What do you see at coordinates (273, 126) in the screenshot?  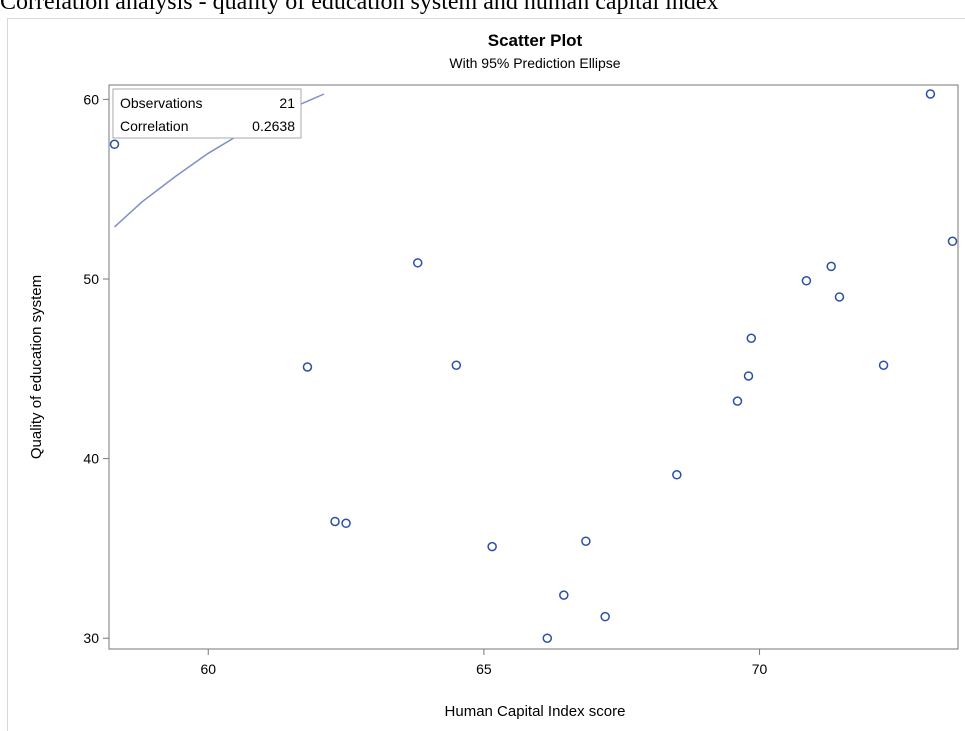 I see `correlation-value: 0.2638` at bounding box center [273, 126].